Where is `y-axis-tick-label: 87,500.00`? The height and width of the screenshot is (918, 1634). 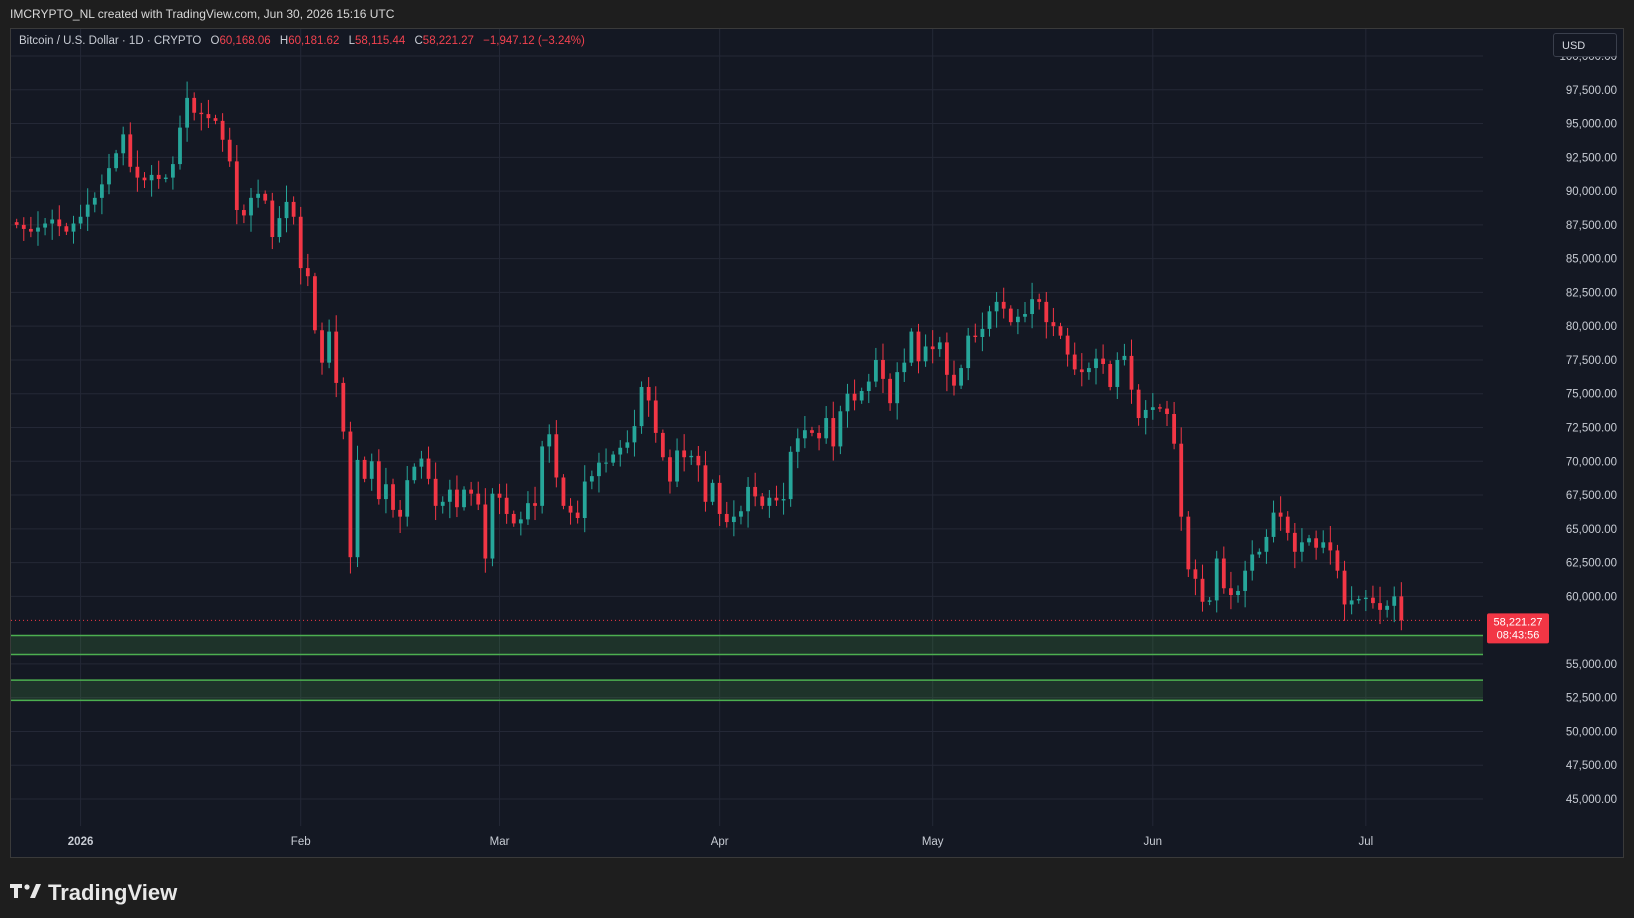
y-axis-tick-label: 87,500.00 is located at coordinates (1591, 226).